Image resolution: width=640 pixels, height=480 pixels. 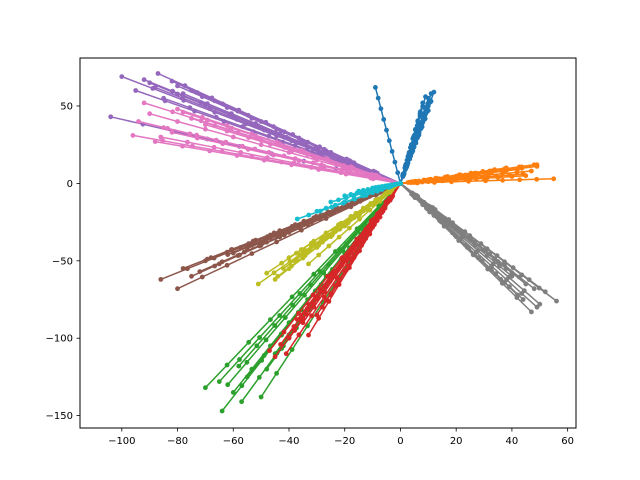 What do you see at coordinates (59, 416) in the screenshot?
I see `y-tick-label: −150` at bounding box center [59, 416].